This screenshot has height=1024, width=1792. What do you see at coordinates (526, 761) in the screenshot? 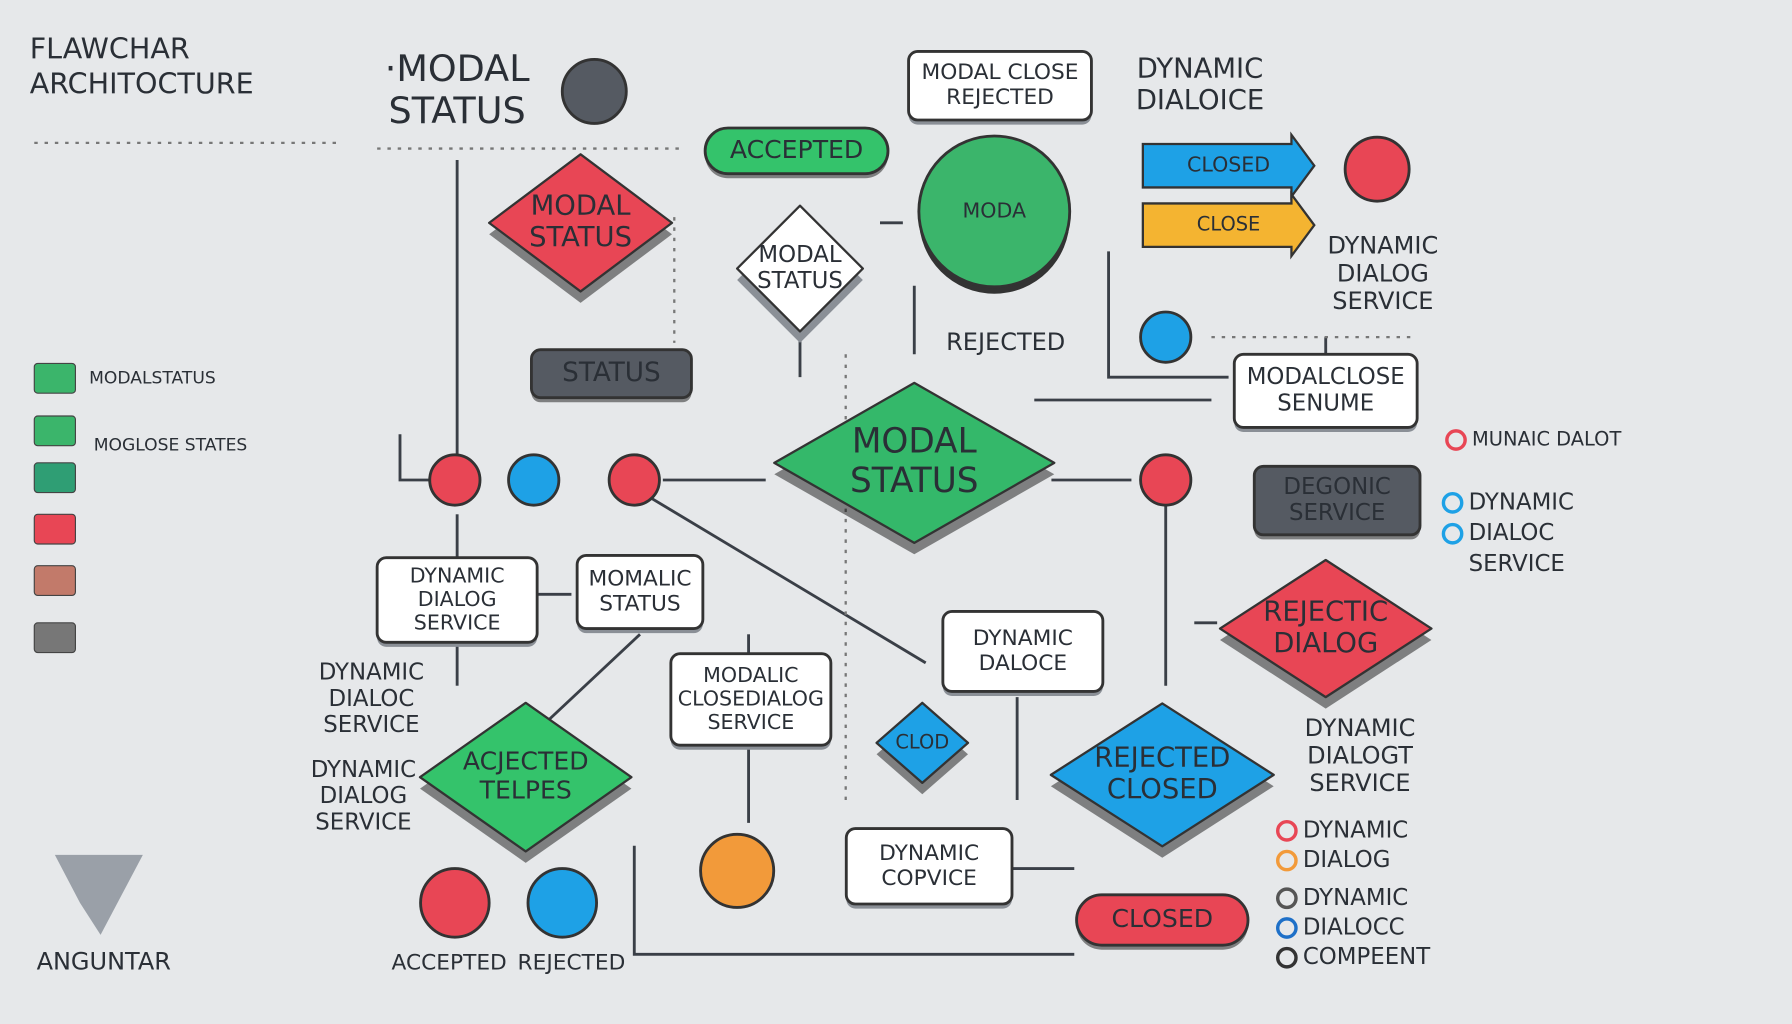
I see `node-label: ACJECTED` at bounding box center [526, 761].